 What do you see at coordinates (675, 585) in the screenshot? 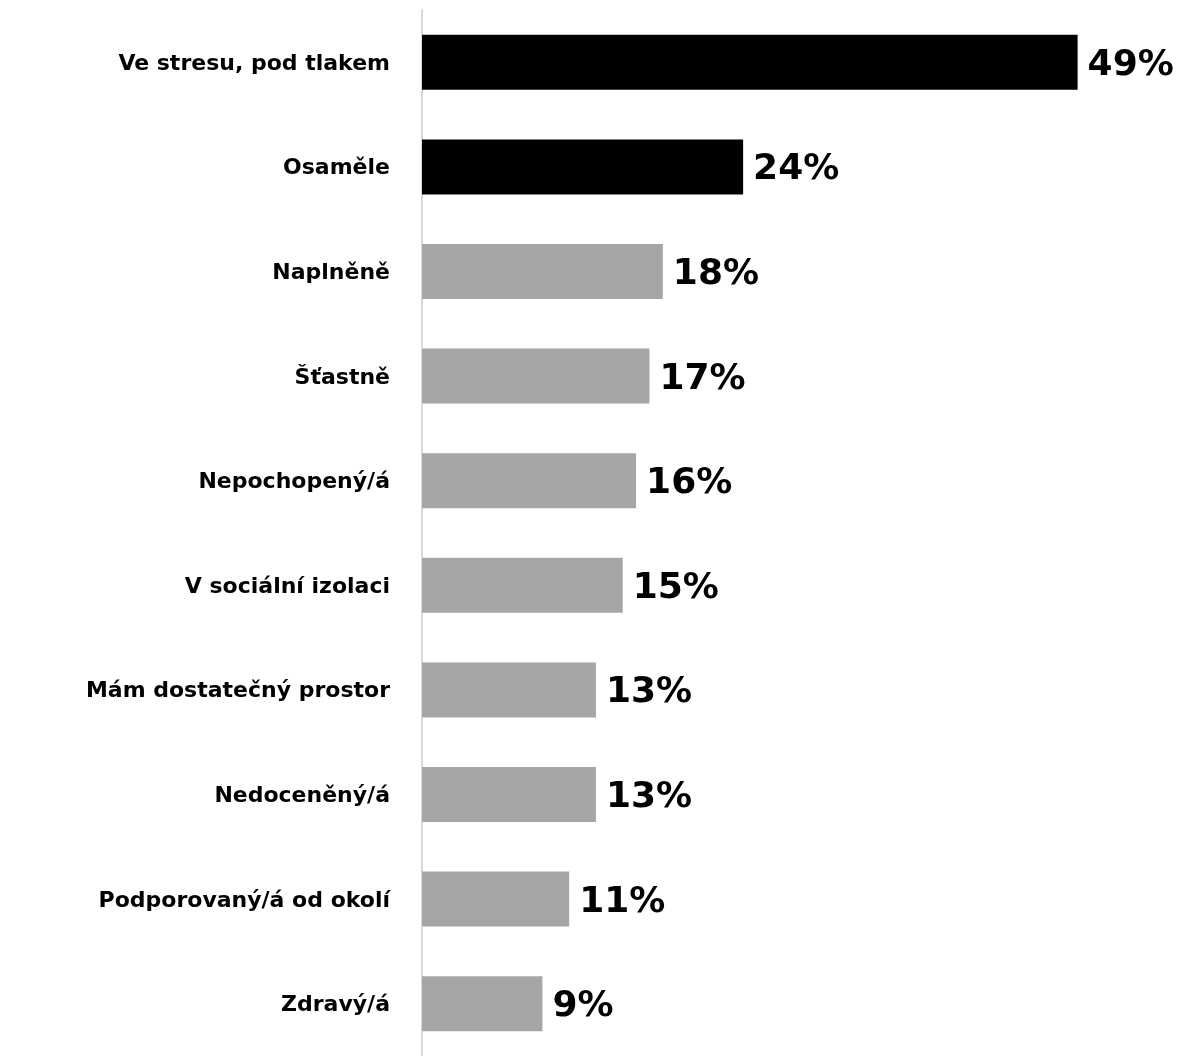
I see `data-label: 15%` at bounding box center [675, 585].